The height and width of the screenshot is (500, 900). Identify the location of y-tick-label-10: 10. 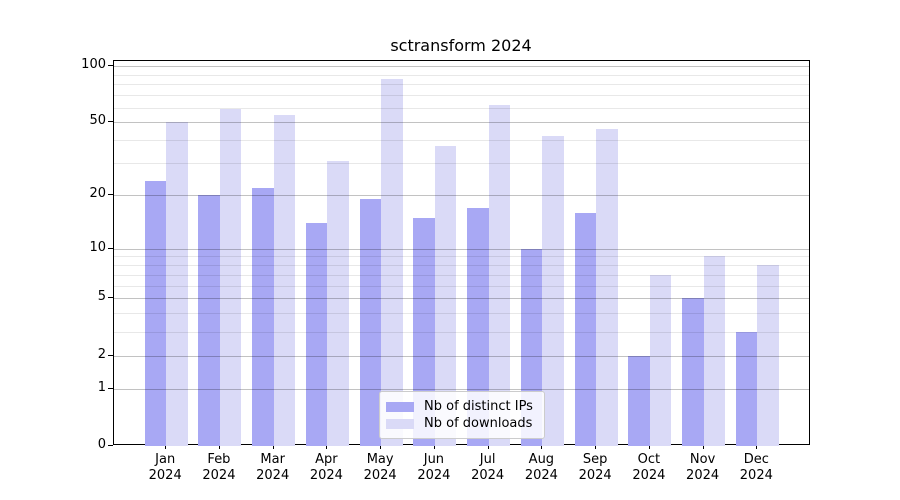
(97, 247).